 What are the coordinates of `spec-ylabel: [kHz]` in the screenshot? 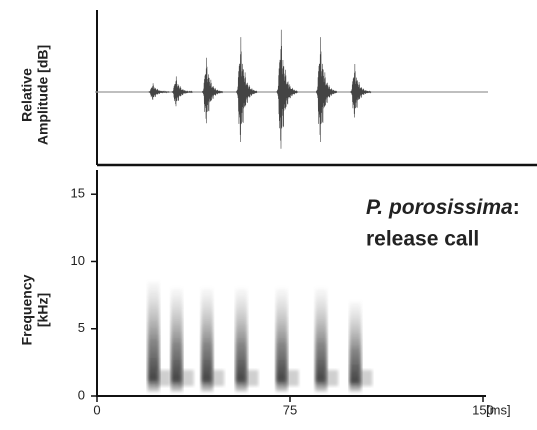 It's located at (43, 310).